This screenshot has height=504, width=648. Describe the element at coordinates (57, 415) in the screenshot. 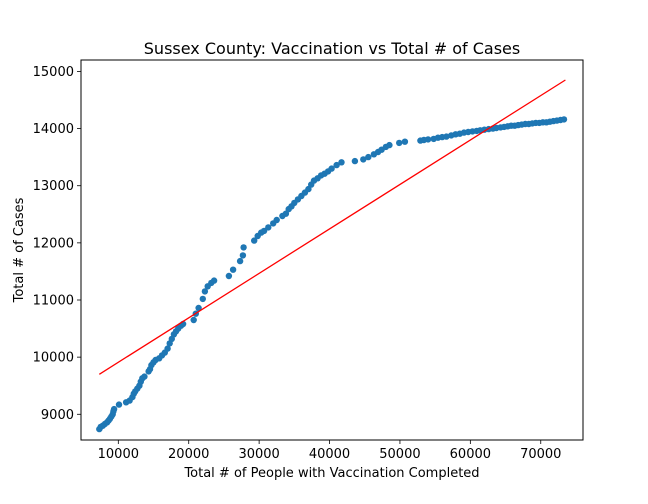

I see `y-tick-label: 9000` at that location.